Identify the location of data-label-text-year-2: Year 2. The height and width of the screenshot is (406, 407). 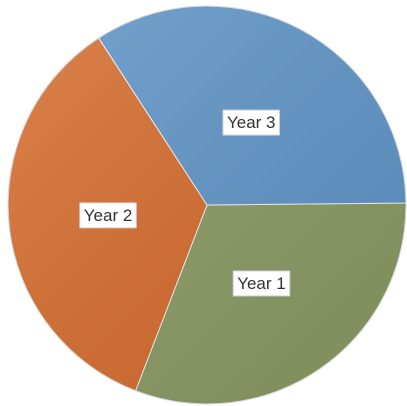
(108, 215).